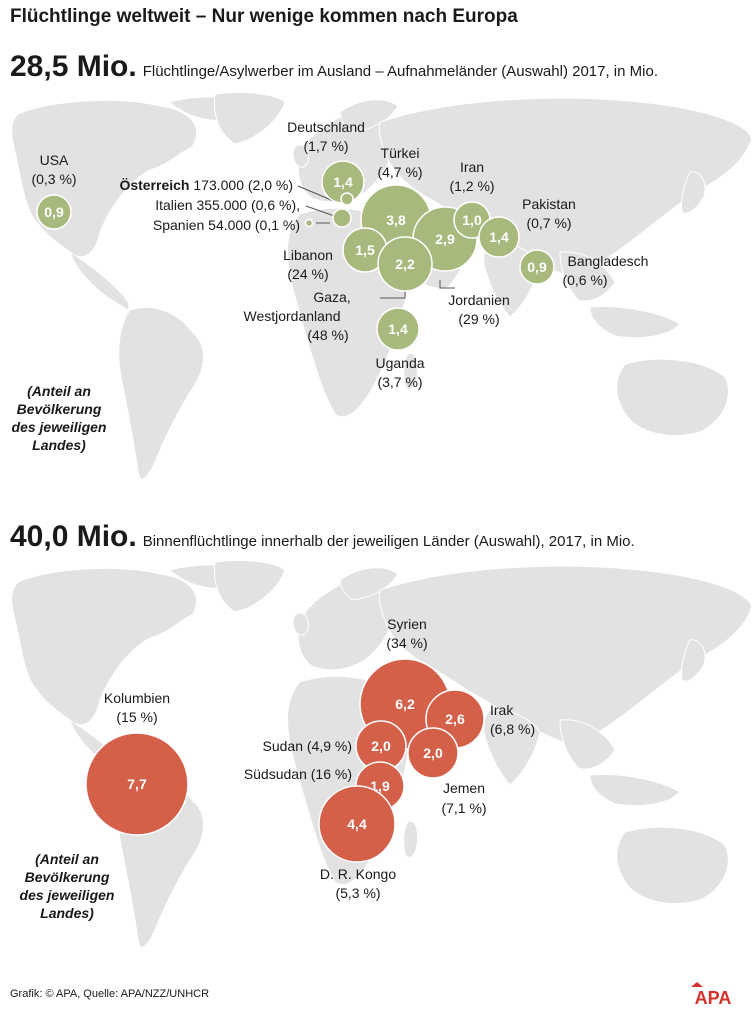 The image size is (755, 1014). What do you see at coordinates (227, 205) in the screenshot?
I see `label-italien: Italien 355.000 (0,6 %),` at bounding box center [227, 205].